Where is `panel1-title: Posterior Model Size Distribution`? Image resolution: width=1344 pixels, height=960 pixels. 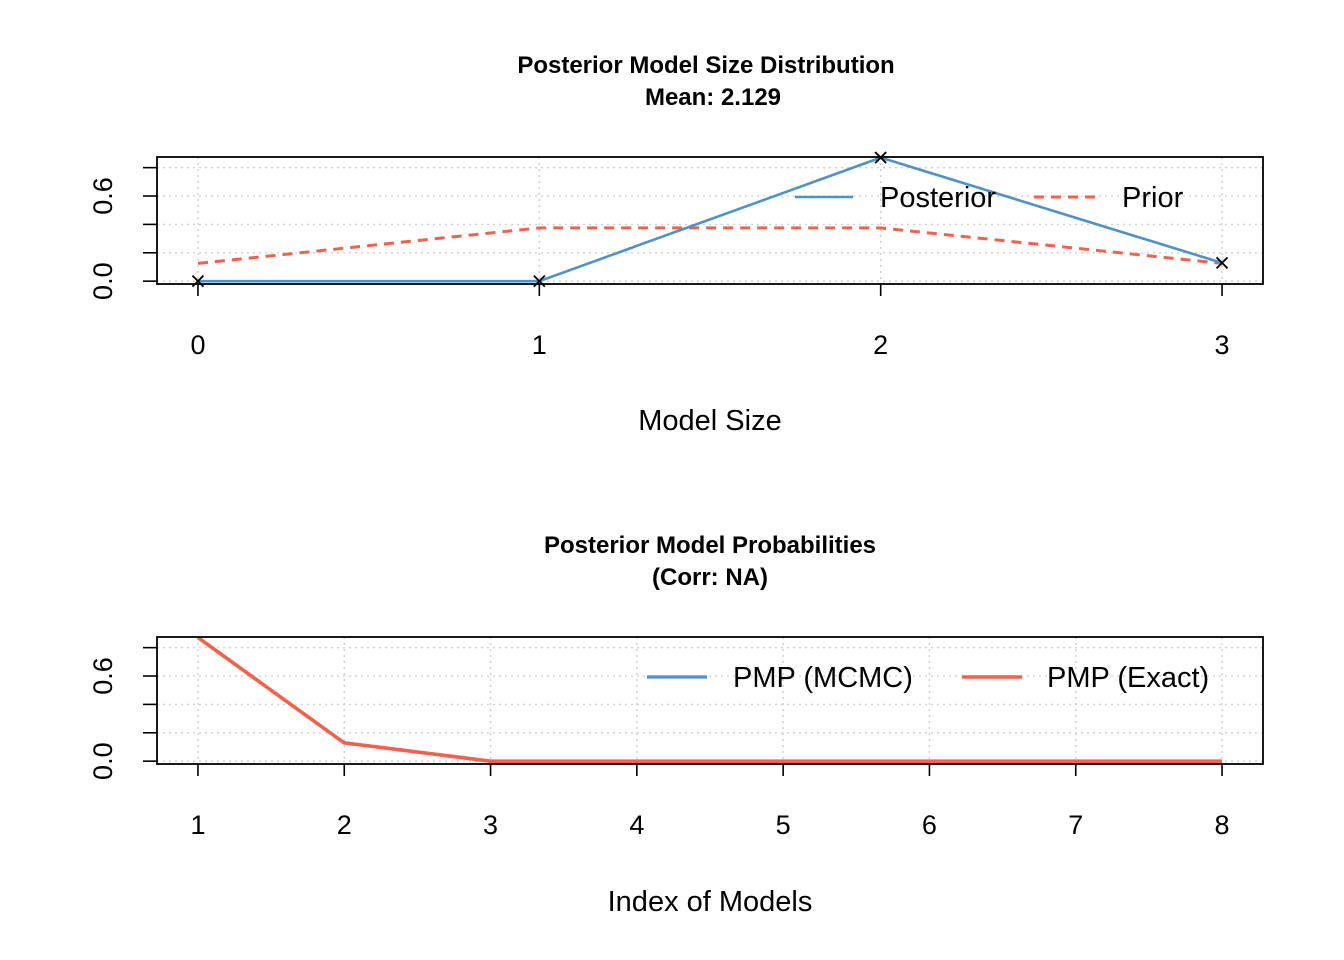 panel1-title: Posterior Model Size Distribution is located at coordinates (705, 65).